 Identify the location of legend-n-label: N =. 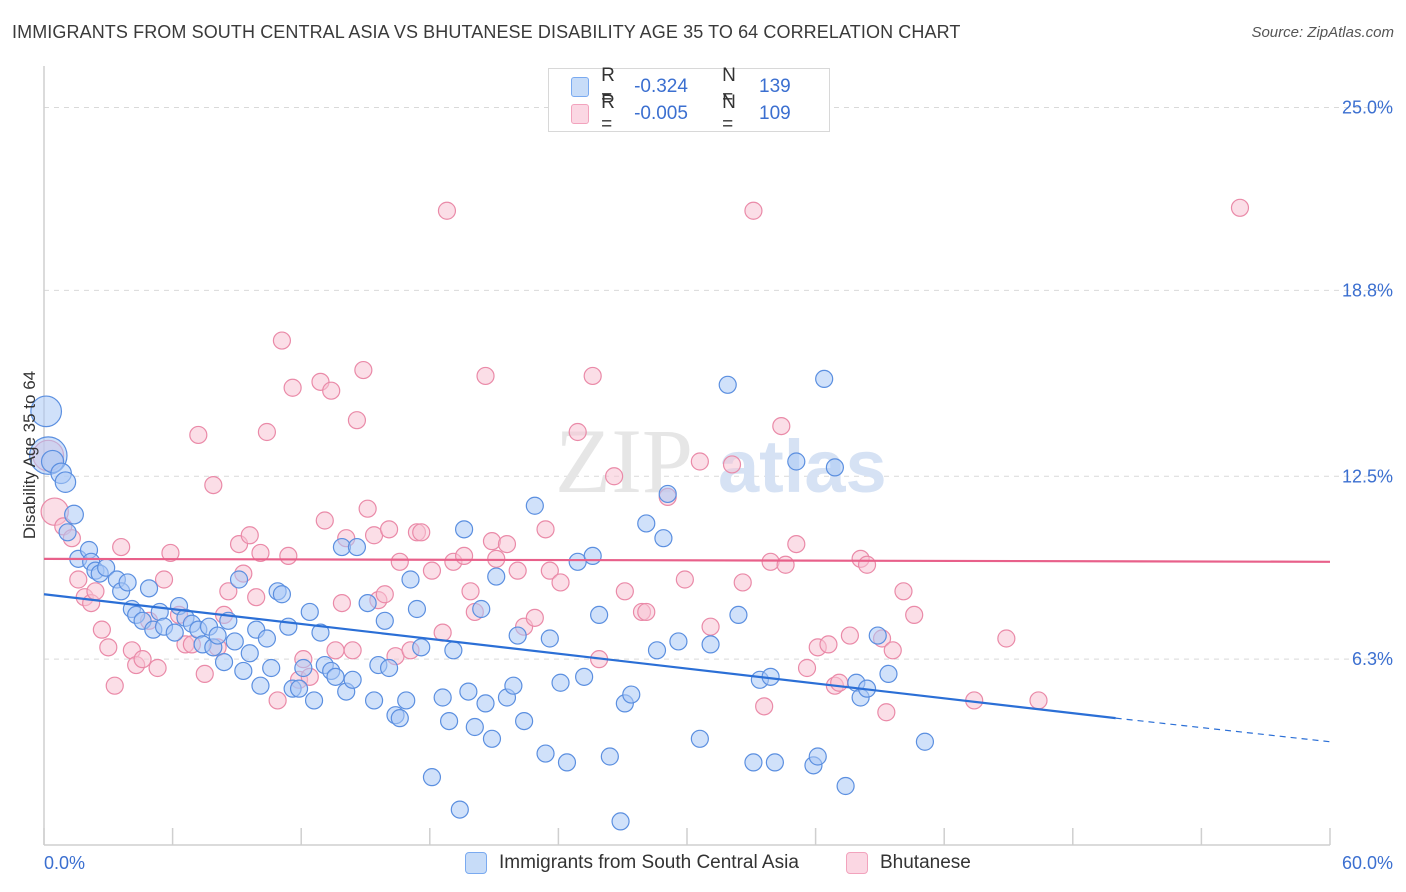
(729, 113).